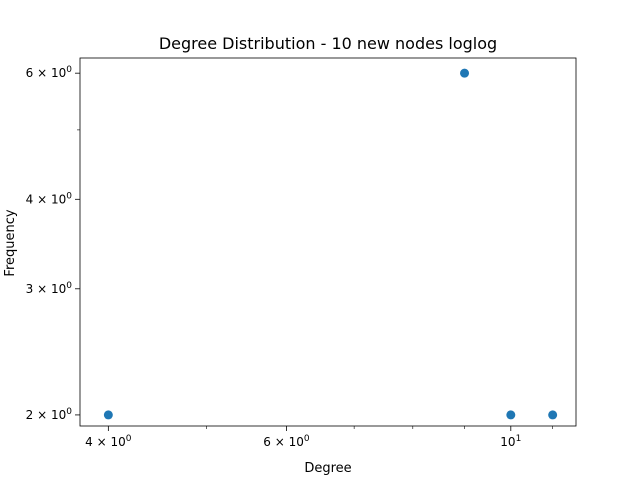 The height and width of the screenshot is (480, 640). What do you see at coordinates (507, 442) in the screenshot?
I see `x-tick-label-base: 10` at bounding box center [507, 442].